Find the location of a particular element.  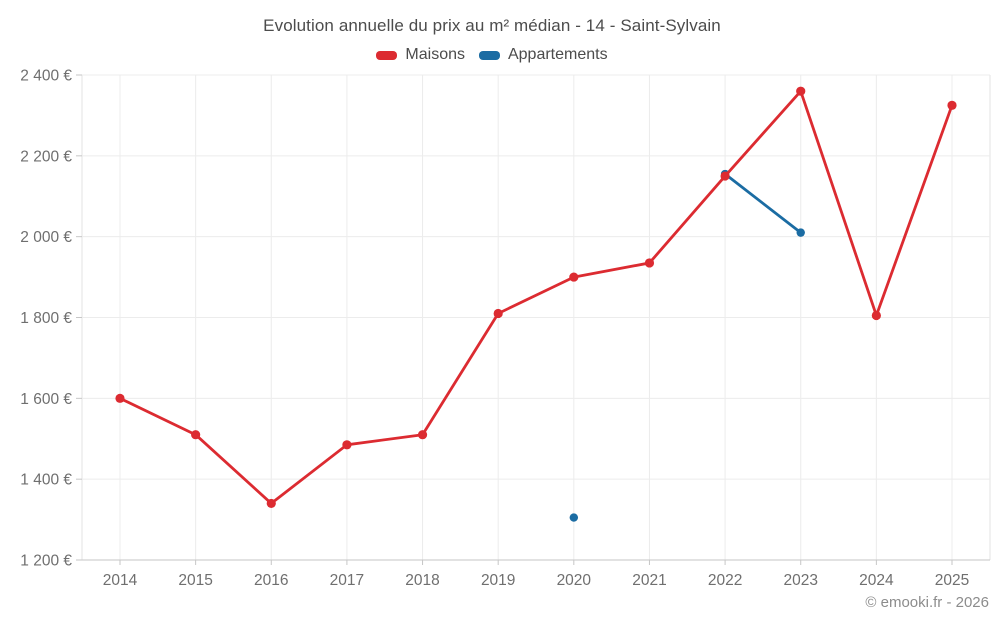

svg-text: 2018 is located at coordinates (422, 580).